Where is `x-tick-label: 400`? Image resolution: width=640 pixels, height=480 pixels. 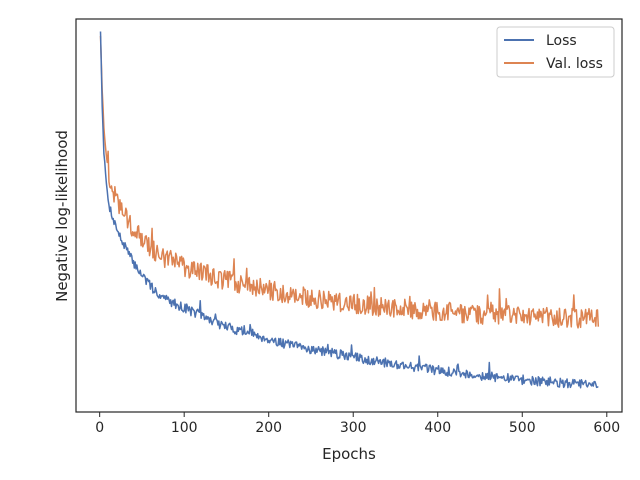
x-tick-label: 400 is located at coordinates (437, 428).